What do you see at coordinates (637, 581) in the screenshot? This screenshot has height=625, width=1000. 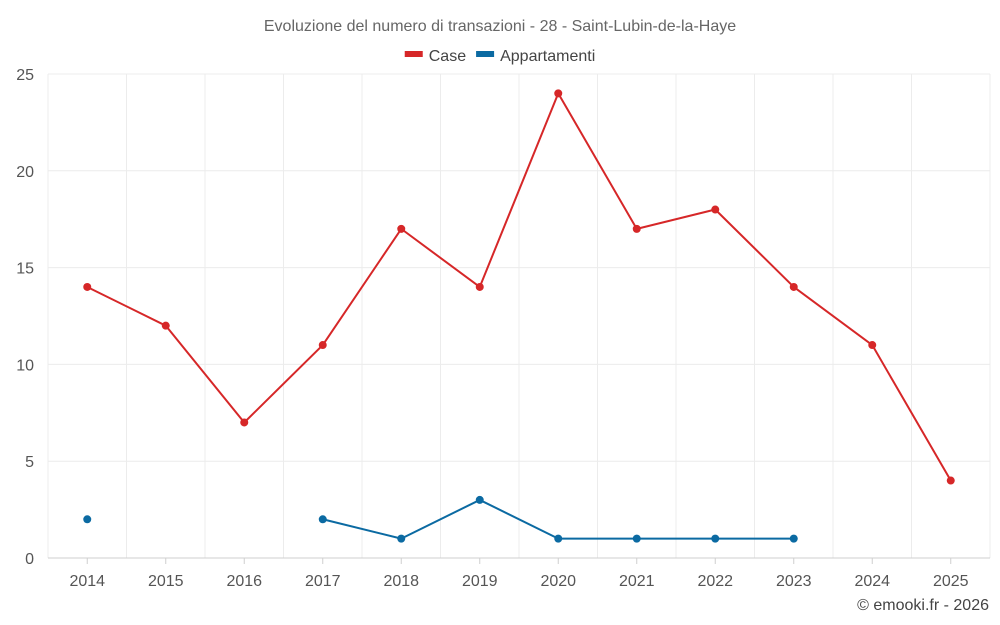 I see `x-tick-label: 2021` at bounding box center [637, 581].